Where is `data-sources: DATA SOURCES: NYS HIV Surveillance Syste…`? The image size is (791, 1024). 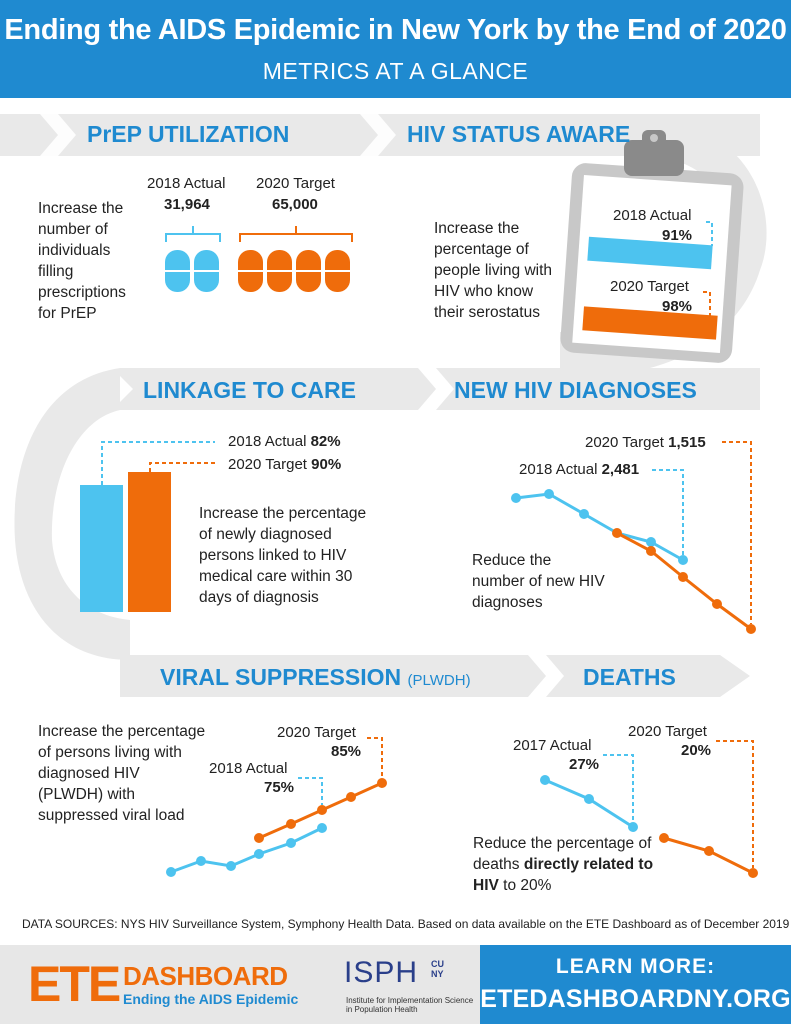
data-sources: DATA SOURCES: NYS HIV Surveillance Syste… is located at coordinates (406, 924).